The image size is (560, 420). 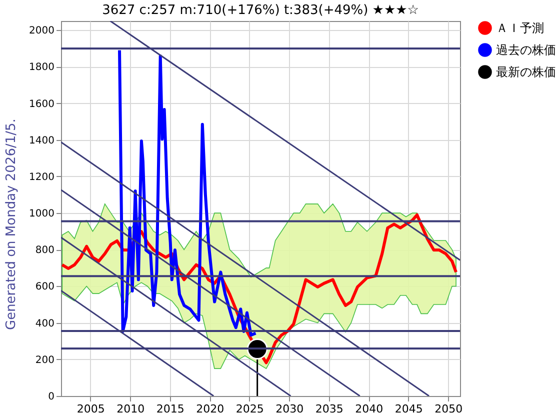 I want to click on x-tick-label: 2035, so click(x=329, y=409).